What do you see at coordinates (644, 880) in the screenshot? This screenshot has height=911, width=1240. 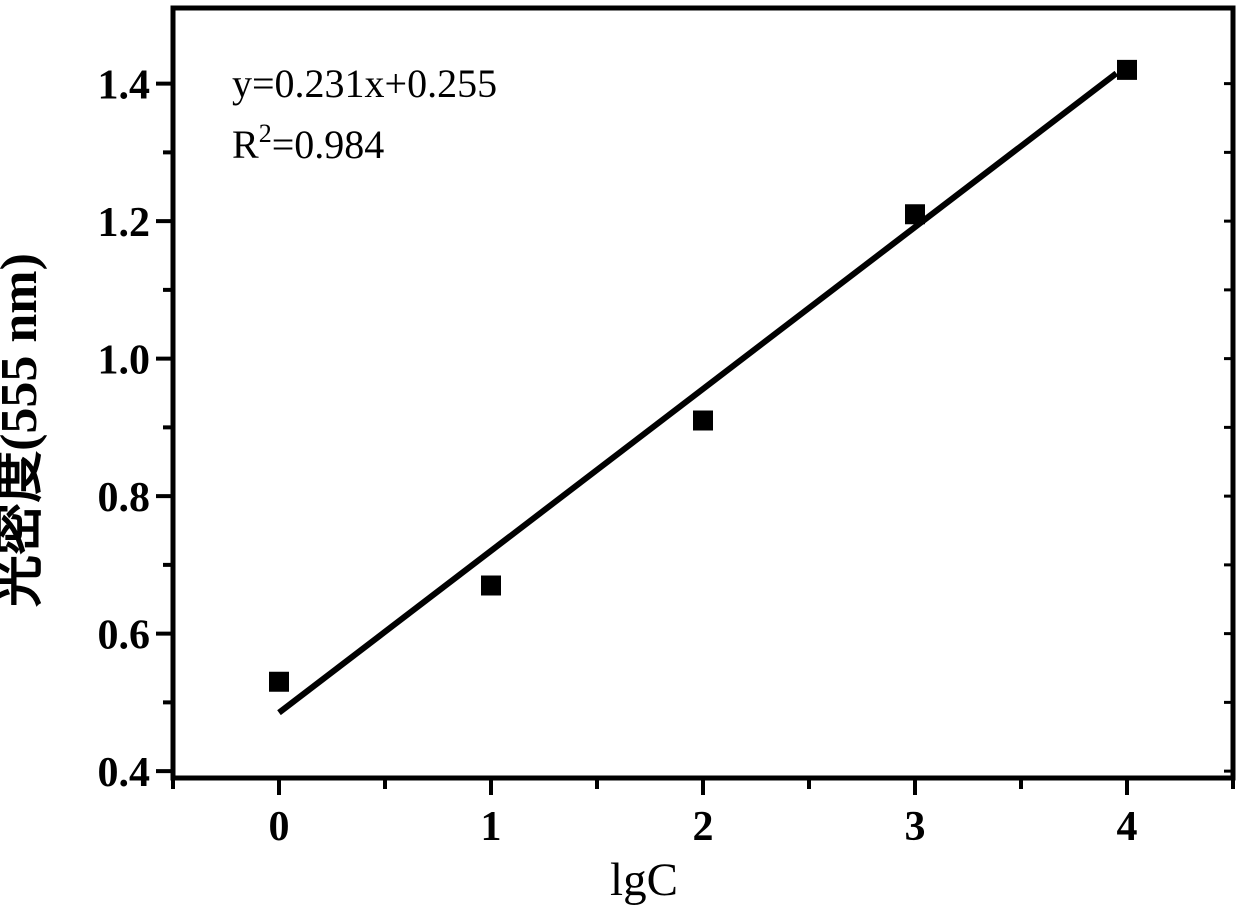 I see `x-axis-label: lgC` at bounding box center [644, 880].